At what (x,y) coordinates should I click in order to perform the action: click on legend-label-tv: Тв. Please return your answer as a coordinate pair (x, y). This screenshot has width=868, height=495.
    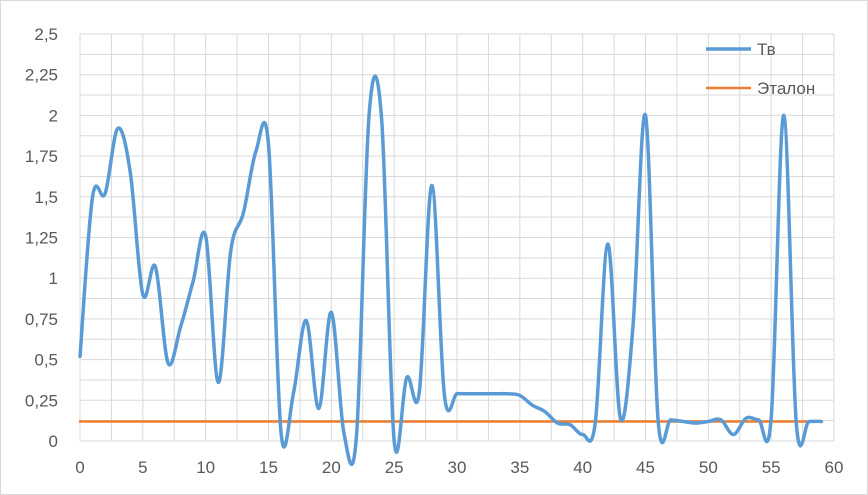
    Looking at the image, I should click on (766, 49).